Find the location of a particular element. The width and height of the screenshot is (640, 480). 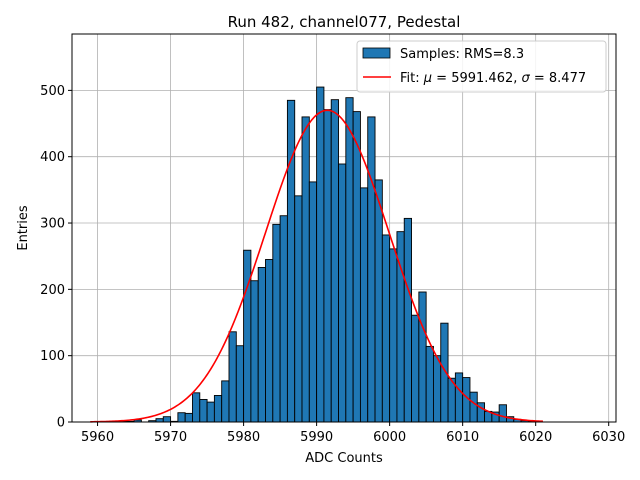

legend-box is located at coordinates (481, 66).